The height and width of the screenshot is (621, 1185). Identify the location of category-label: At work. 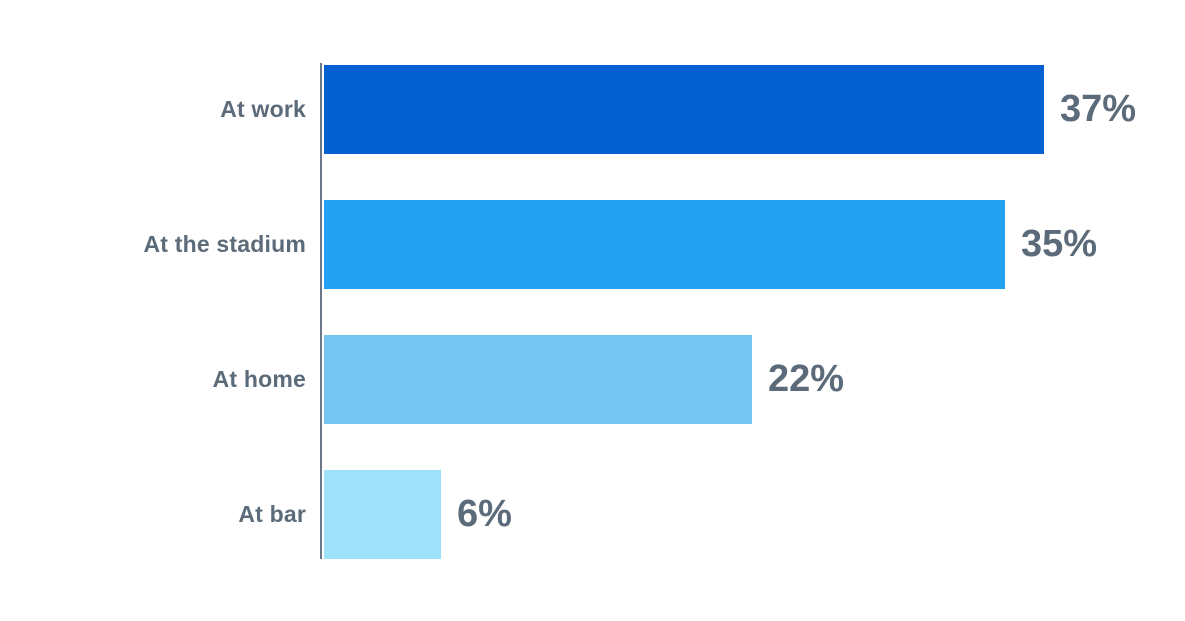
(263, 109).